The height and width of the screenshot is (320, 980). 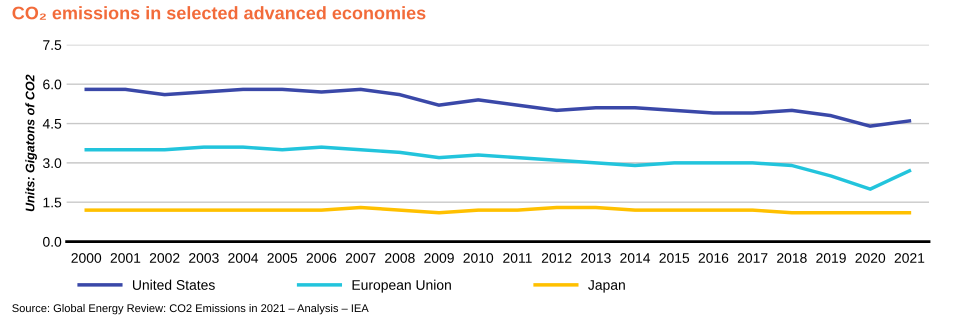 What do you see at coordinates (204, 258) in the screenshot?
I see `x-tick-label: 2003` at bounding box center [204, 258].